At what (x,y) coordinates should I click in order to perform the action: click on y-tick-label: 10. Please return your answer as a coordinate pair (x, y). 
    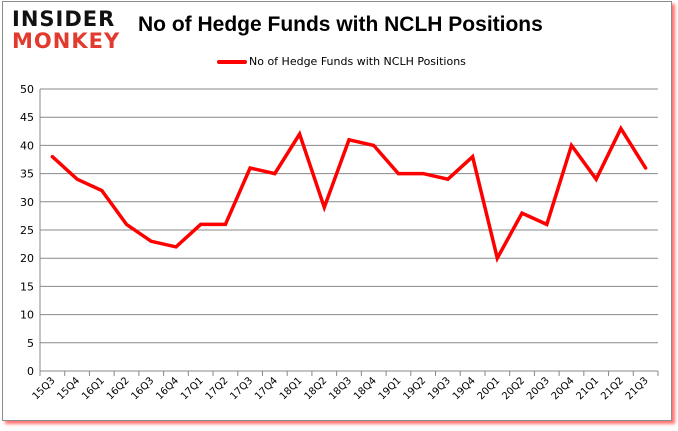
    Looking at the image, I should click on (27, 315).